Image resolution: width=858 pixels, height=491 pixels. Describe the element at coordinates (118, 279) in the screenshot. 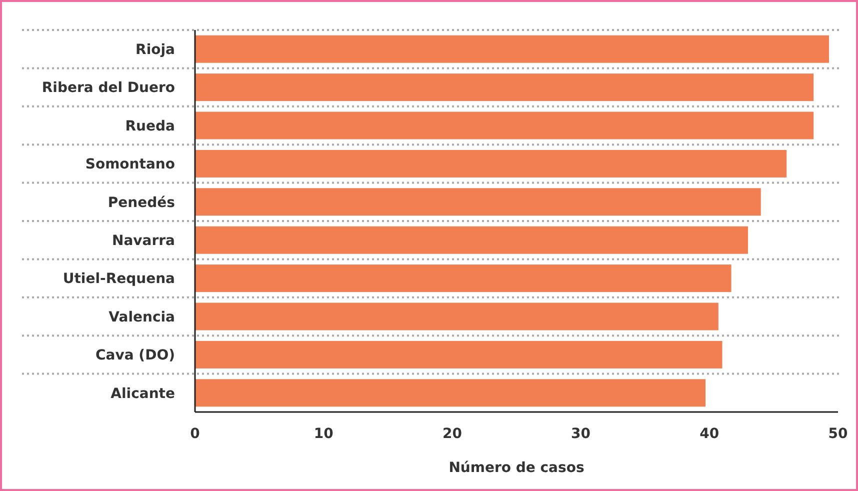

I see `y-tick-label: Utiel-Requena` at that location.